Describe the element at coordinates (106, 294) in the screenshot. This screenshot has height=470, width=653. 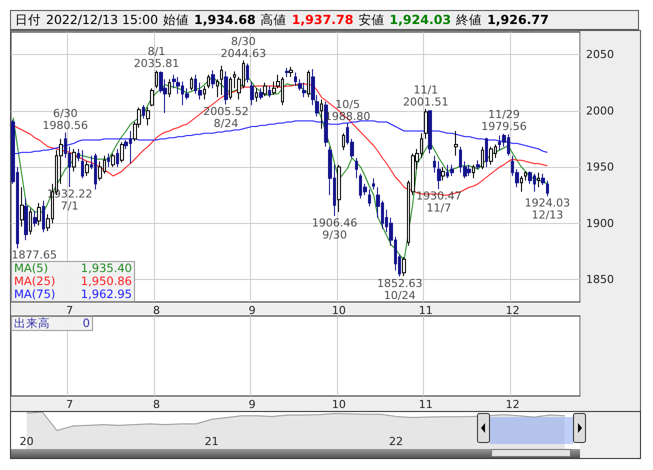
I see `annotation: 1,962.95` at that location.